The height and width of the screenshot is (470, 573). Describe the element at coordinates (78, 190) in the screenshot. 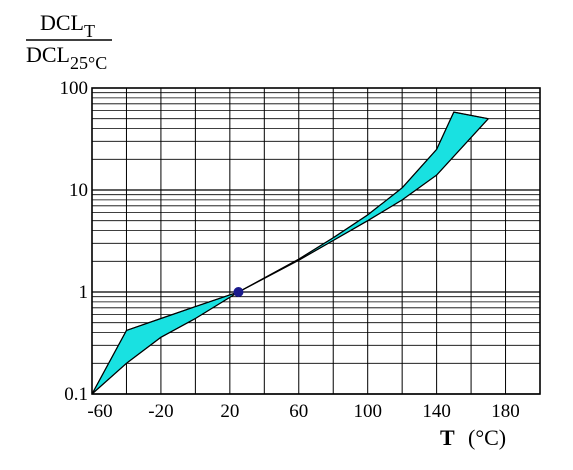

I see `y-tick-label: 10` at that location.